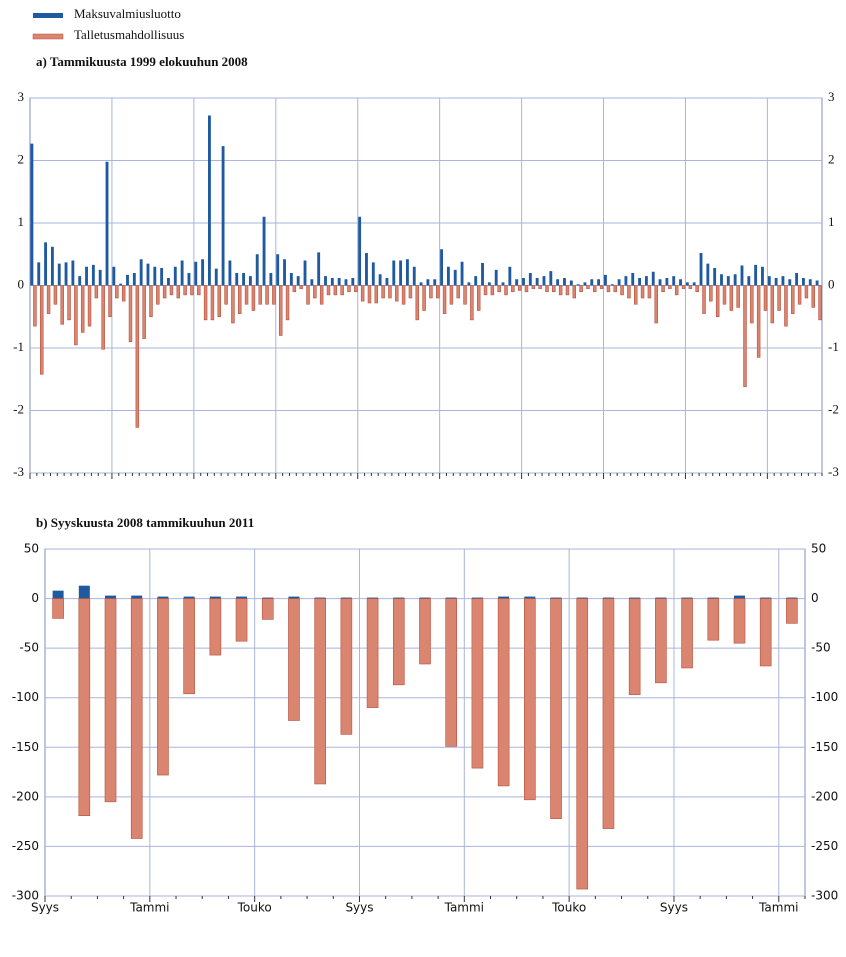  What do you see at coordinates (145, 522) in the screenshot?
I see `panel-title: b) Syyskuusta 2008 tammikuuhun 2011` at bounding box center [145, 522].